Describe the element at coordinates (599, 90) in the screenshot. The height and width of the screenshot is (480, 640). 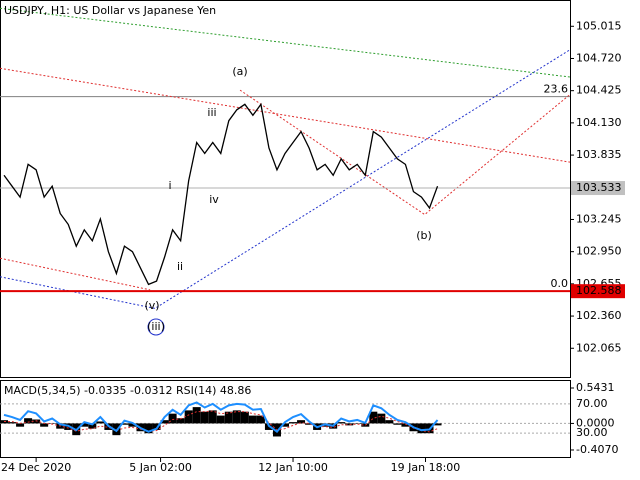
I see `y-tick-label: 104.425` at that location.